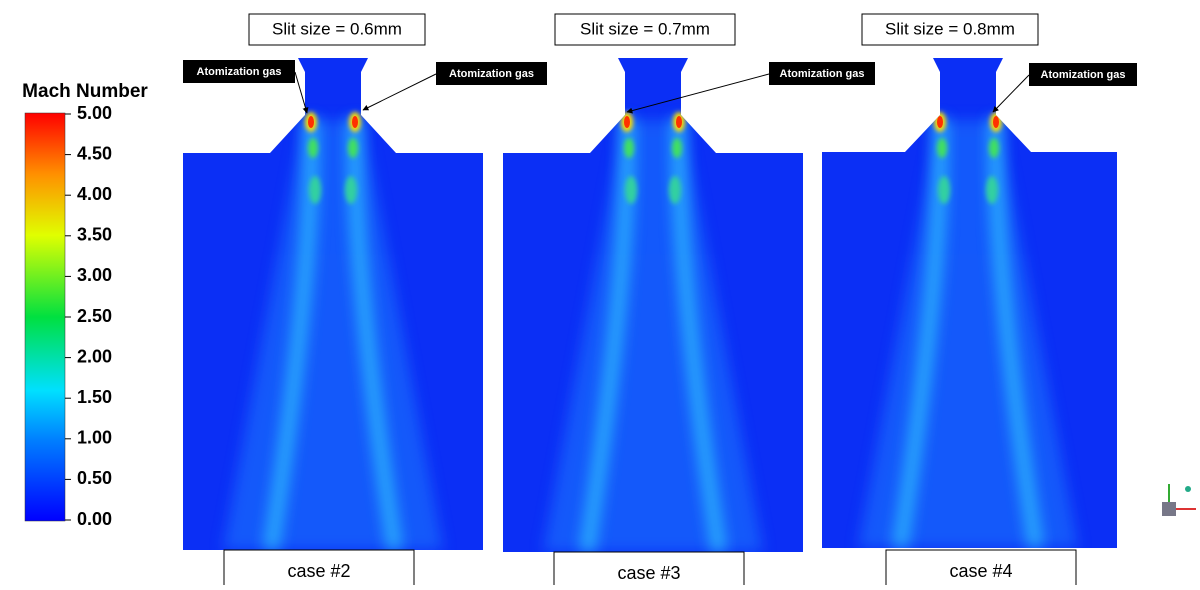 The width and height of the screenshot is (1200, 590). Describe the element at coordinates (94, 519) in the screenshot. I see `colorbar-tick-label: 0.00` at that location.